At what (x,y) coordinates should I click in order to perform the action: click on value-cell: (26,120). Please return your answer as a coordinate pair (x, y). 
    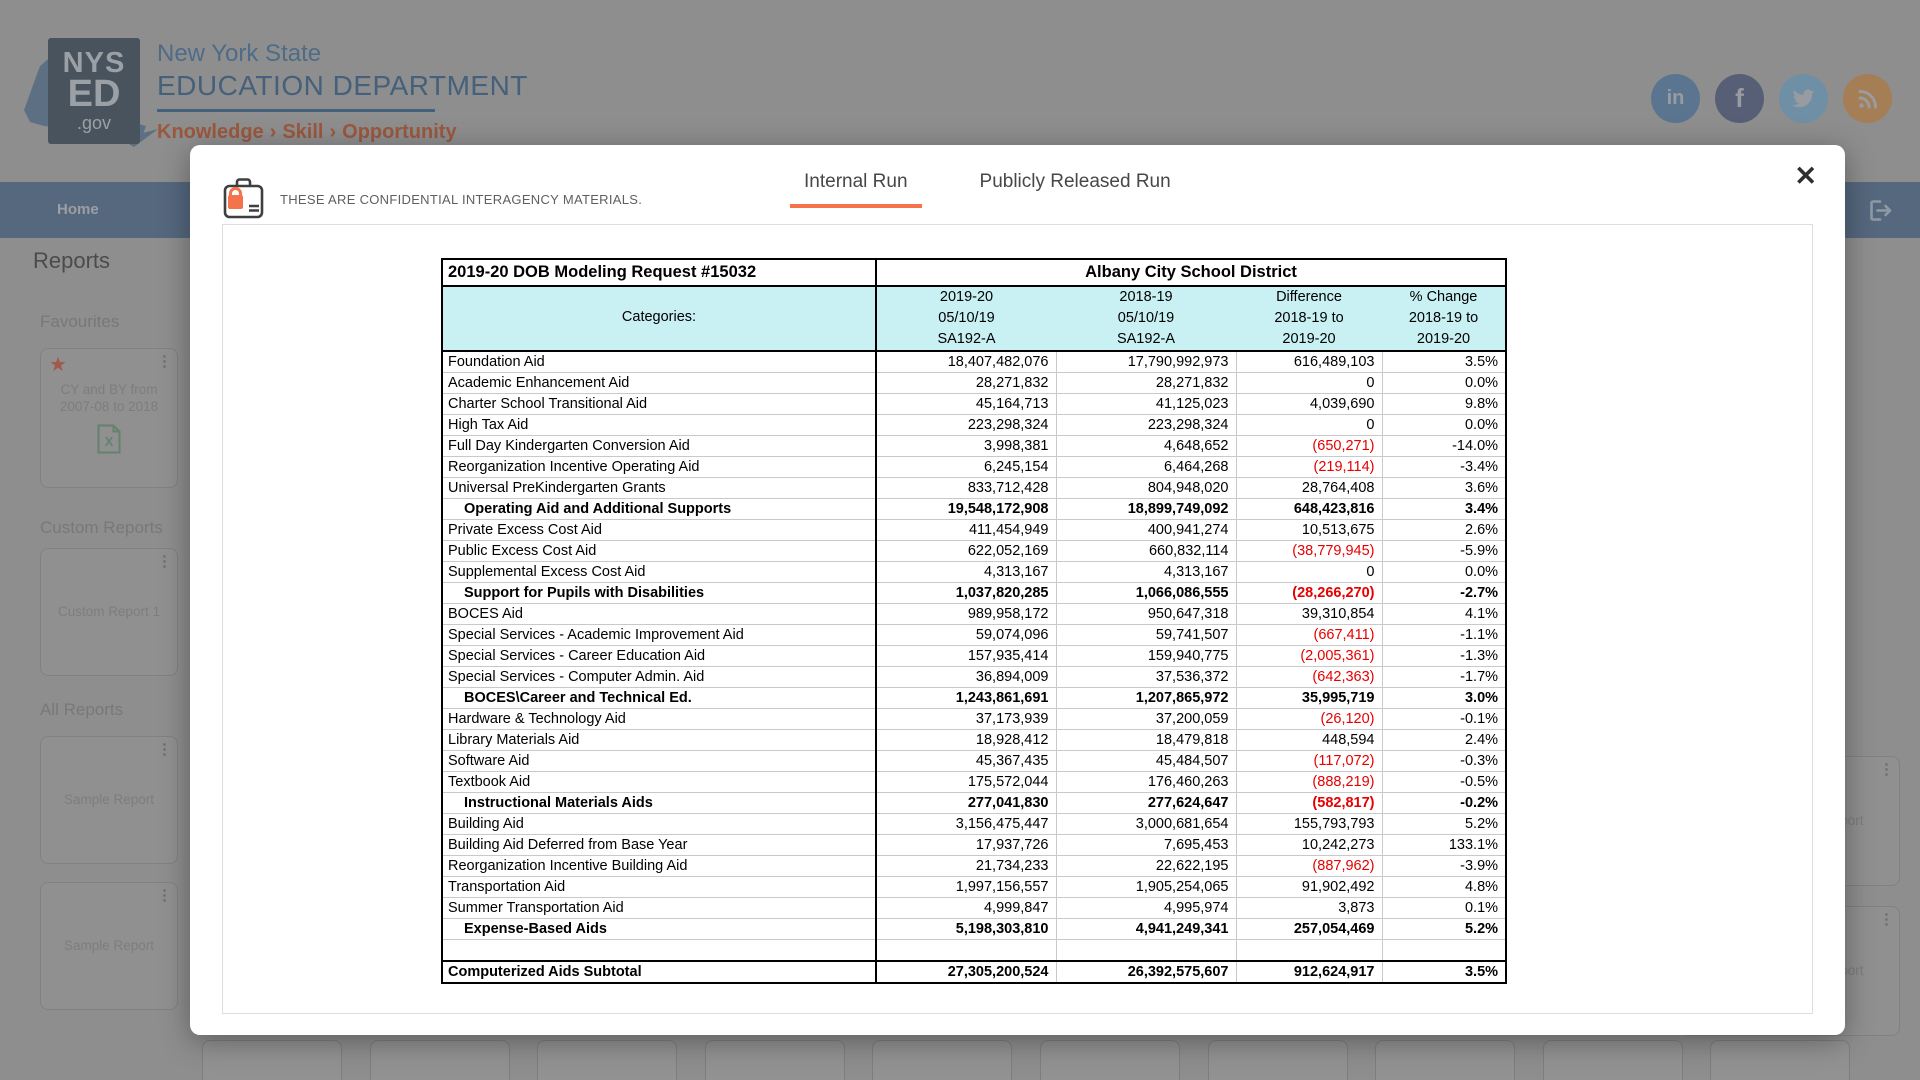
    Looking at the image, I should click on (1308, 719).